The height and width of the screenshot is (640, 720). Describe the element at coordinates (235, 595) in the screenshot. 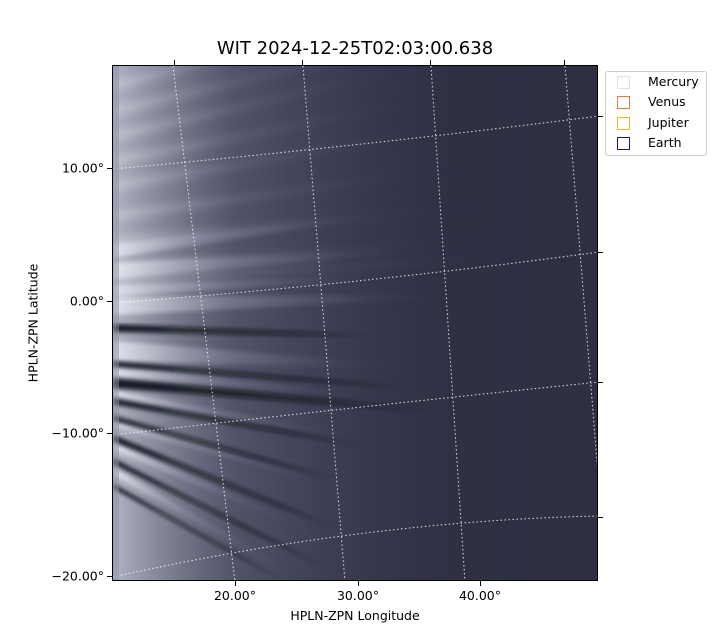

I see `x-tick-label: 20.00°` at that location.